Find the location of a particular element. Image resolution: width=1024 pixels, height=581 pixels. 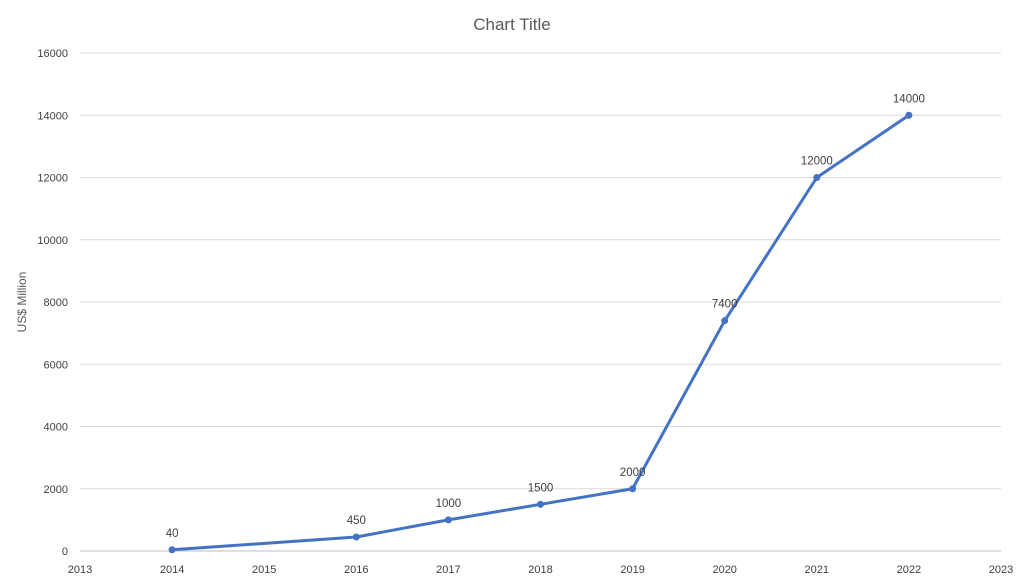

data-label: 2000 is located at coordinates (633, 473).